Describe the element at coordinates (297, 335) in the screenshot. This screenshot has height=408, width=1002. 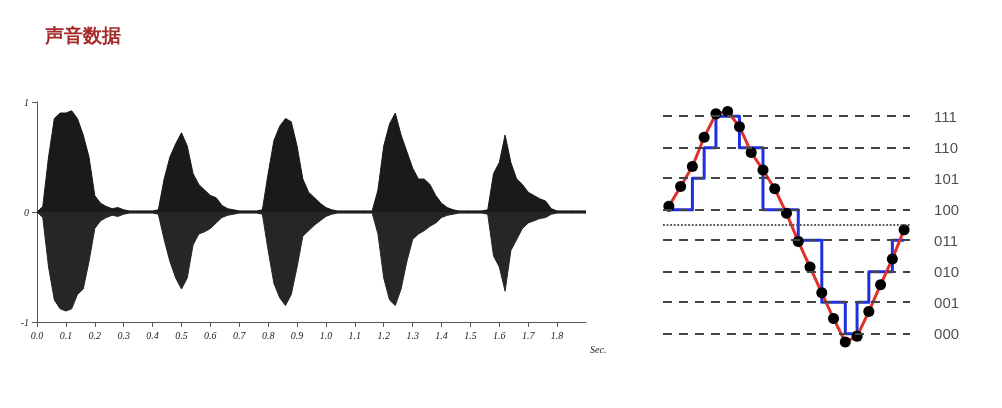
I see `x-tick-label: 0.9` at that location.